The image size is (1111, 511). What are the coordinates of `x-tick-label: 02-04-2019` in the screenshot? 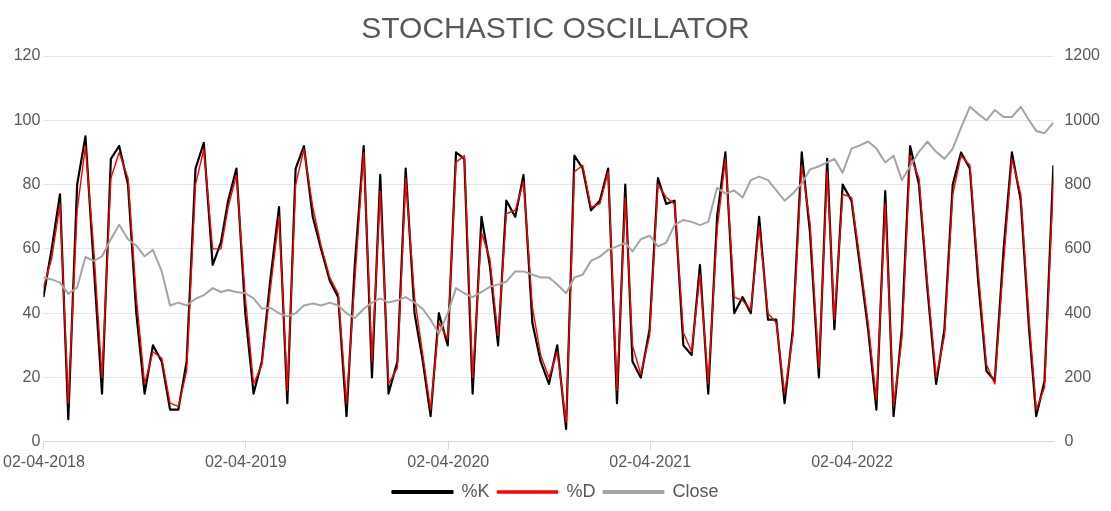 It's located at (245, 461).